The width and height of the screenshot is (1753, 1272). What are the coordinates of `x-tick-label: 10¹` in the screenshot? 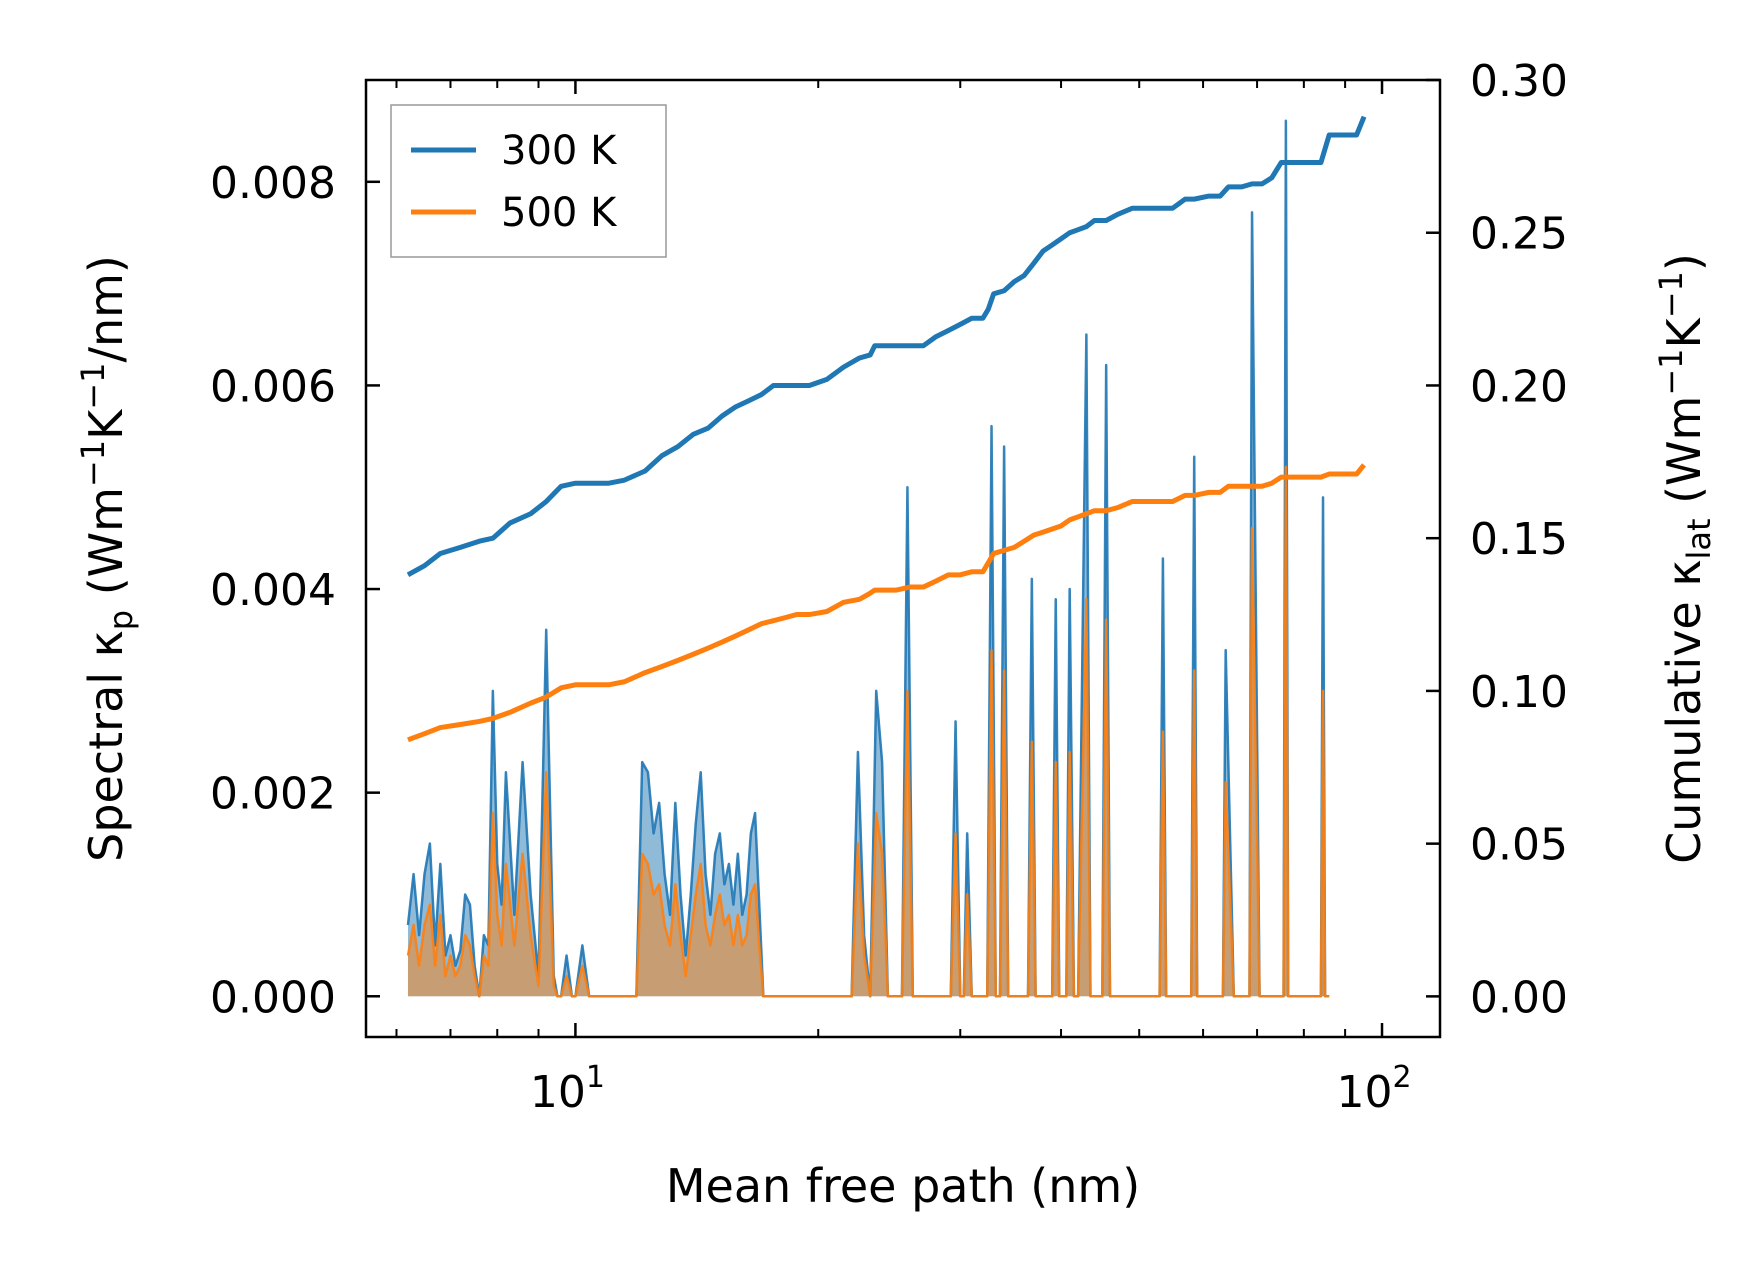 It's located at (567, 1089).